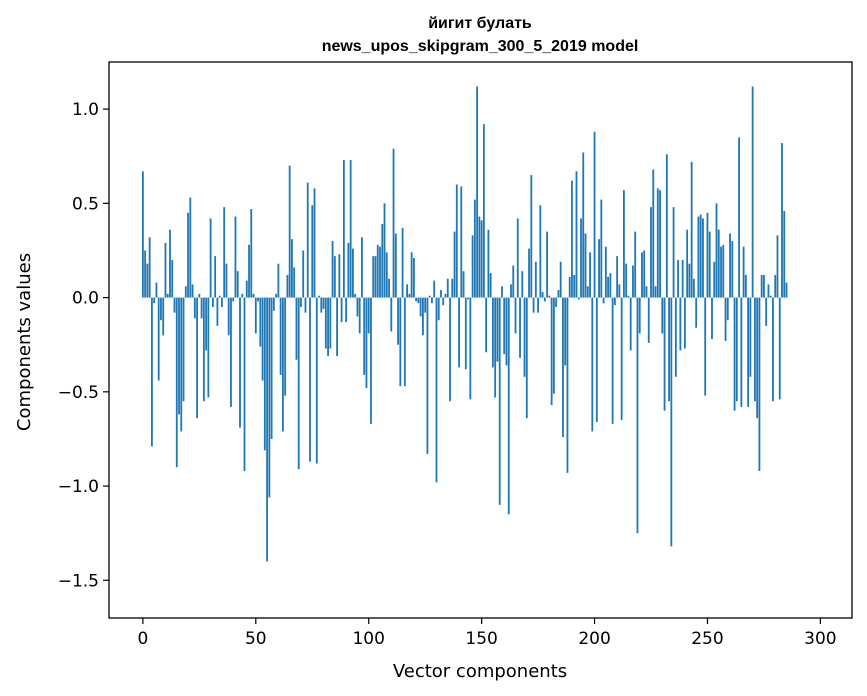 The width and height of the screenshot is (867, 696). What do you see at coordinates (83, 345) in the screenshot?
I see `y-axis: −1.5 −1.0 −0.5 0.0 0.5 1.0` at bounding box center [83, 345].